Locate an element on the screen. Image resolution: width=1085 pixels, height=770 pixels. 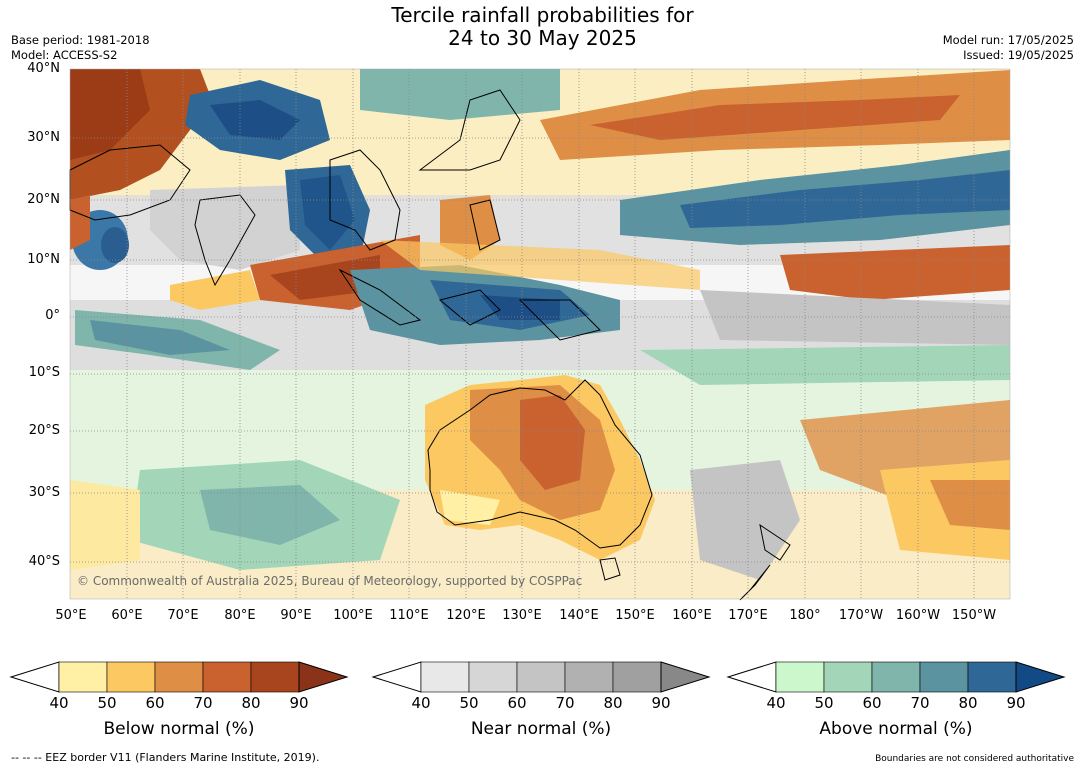
lon-label: 70°E is located at coordinates (183, 615).